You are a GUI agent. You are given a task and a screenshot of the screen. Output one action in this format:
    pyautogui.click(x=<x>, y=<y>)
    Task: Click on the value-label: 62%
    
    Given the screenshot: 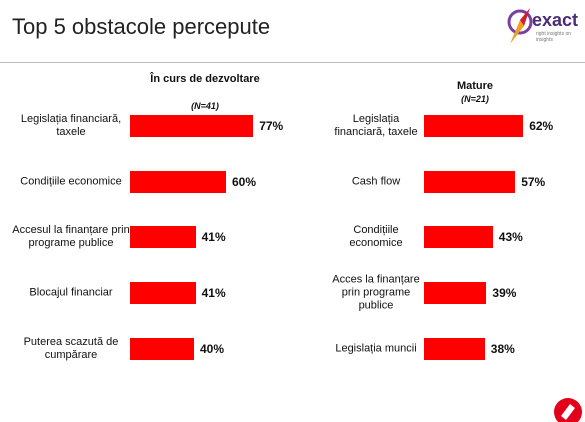 What is the action you would take?
    pyautogui.click(x=541, y=126)
    